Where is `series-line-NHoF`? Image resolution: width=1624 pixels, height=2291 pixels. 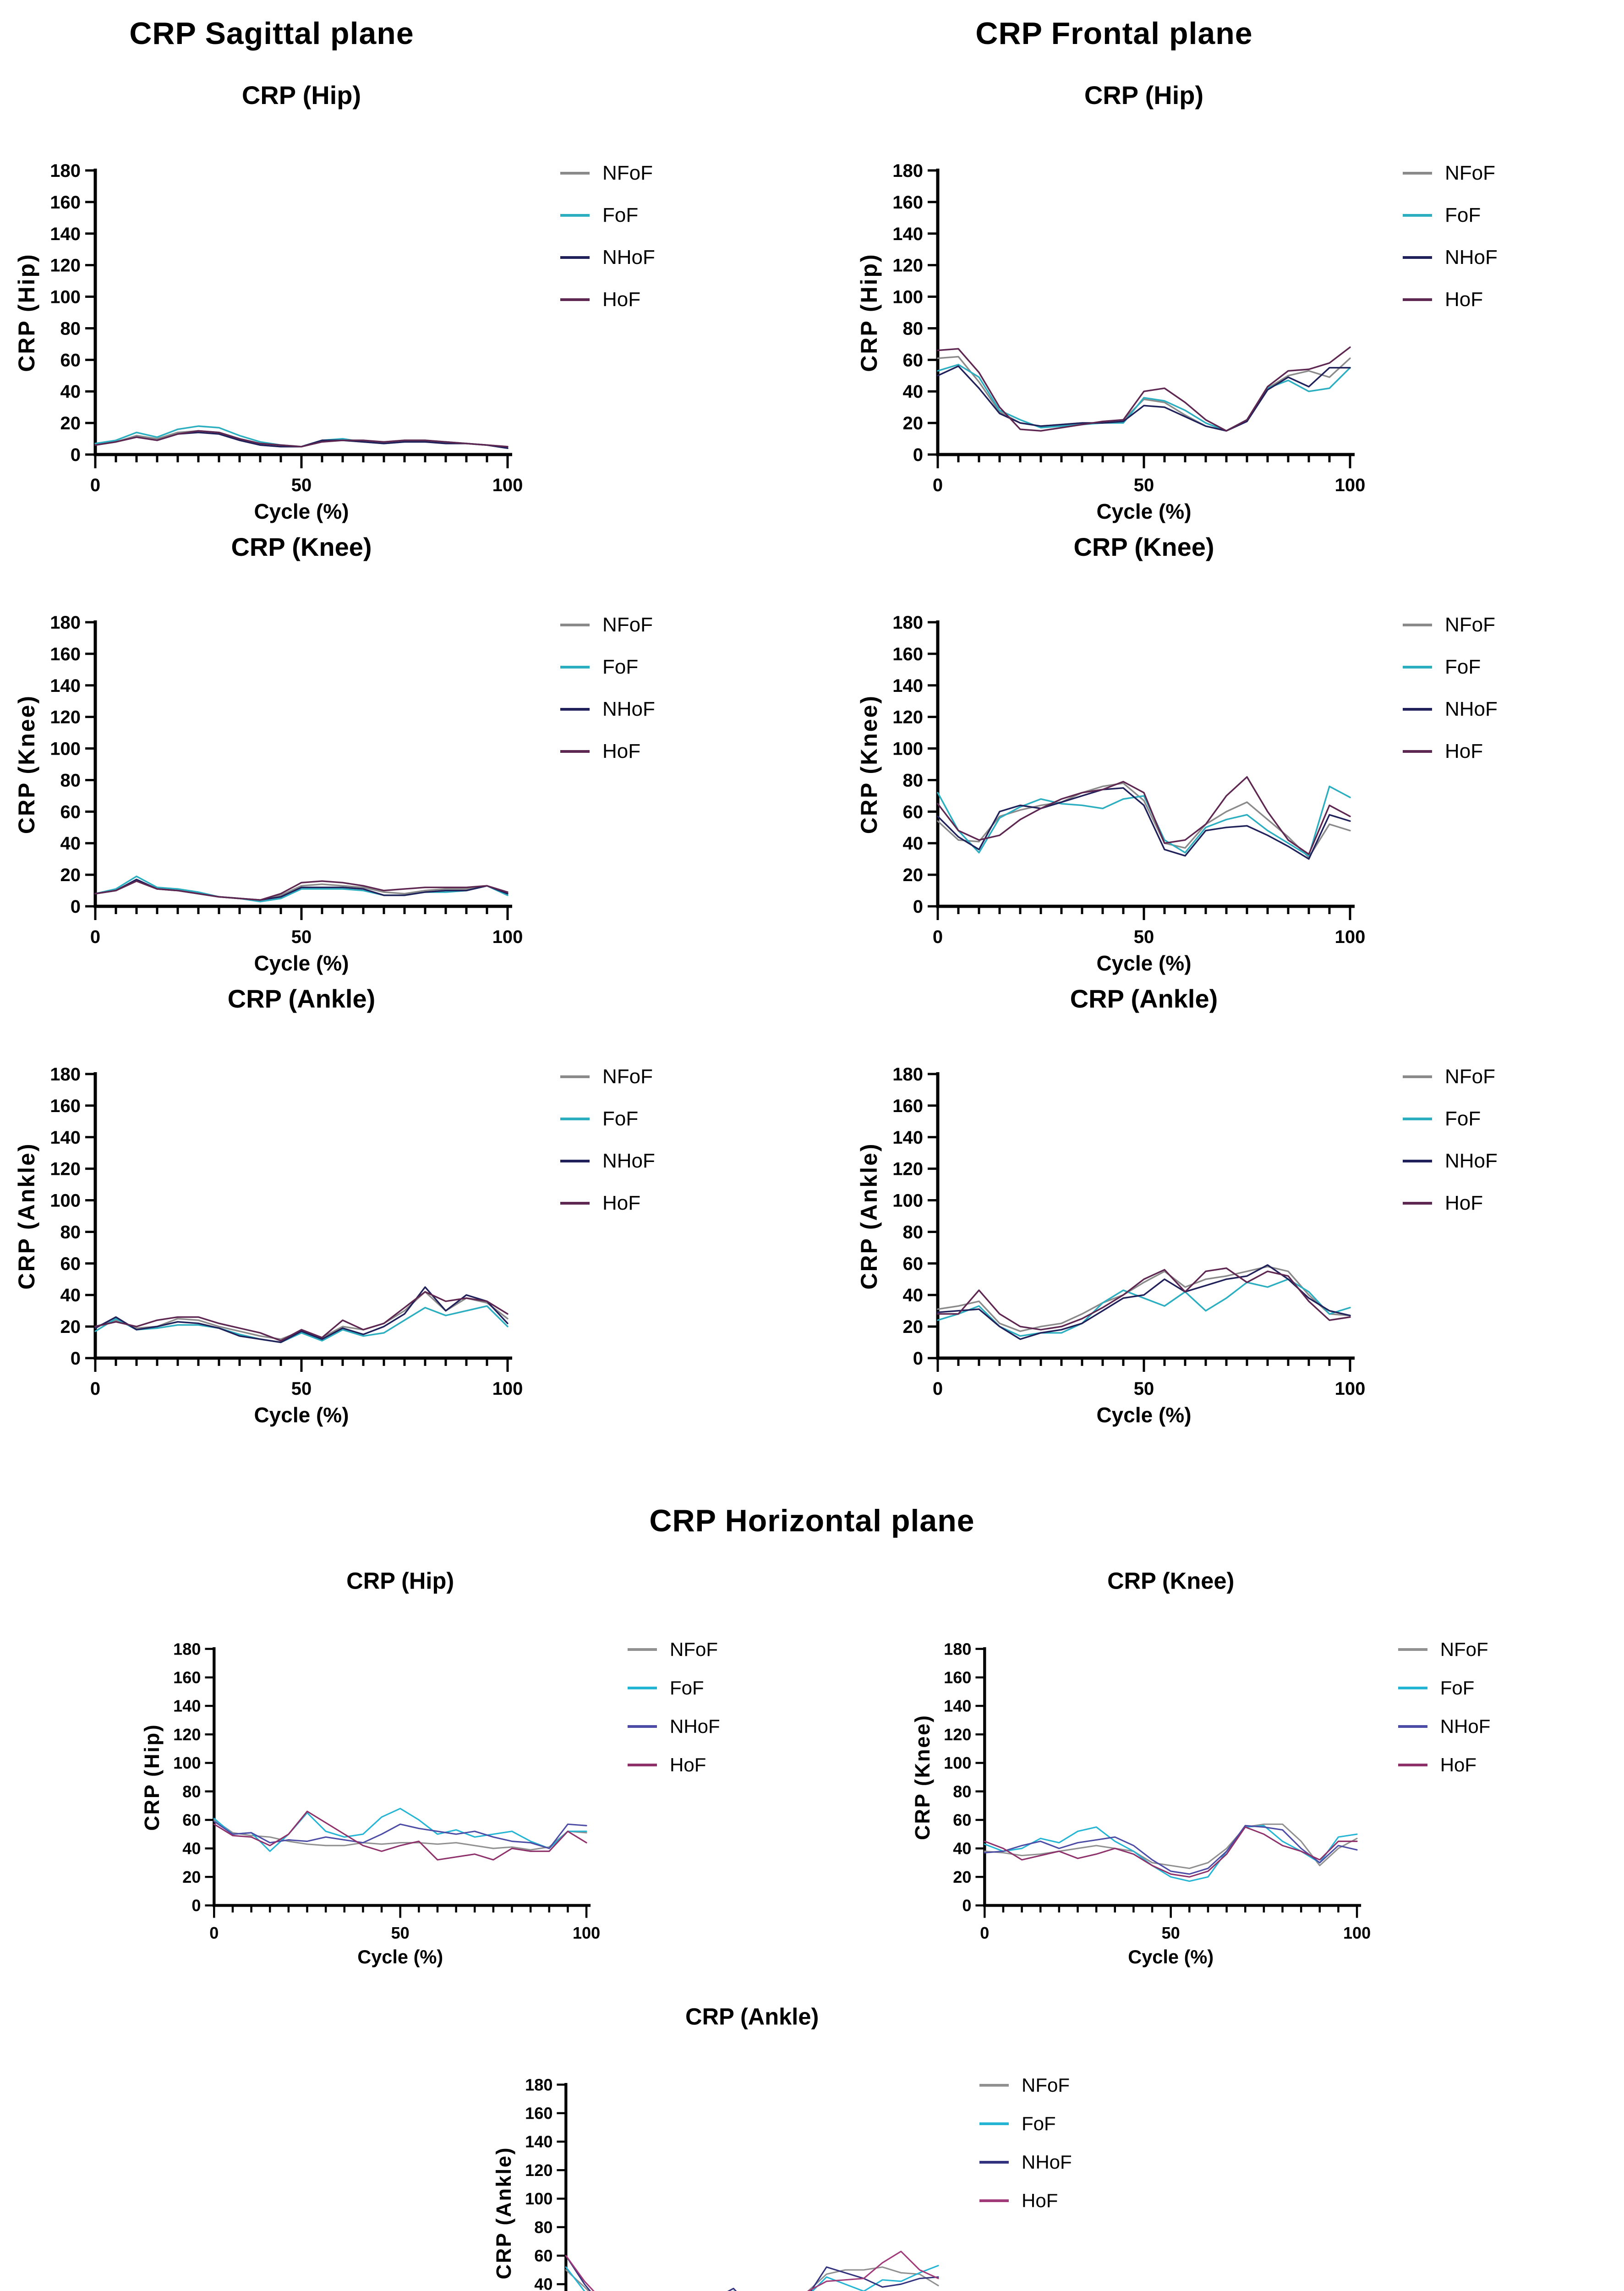 series-line-NHoF is located at coordinates (1144, 398).